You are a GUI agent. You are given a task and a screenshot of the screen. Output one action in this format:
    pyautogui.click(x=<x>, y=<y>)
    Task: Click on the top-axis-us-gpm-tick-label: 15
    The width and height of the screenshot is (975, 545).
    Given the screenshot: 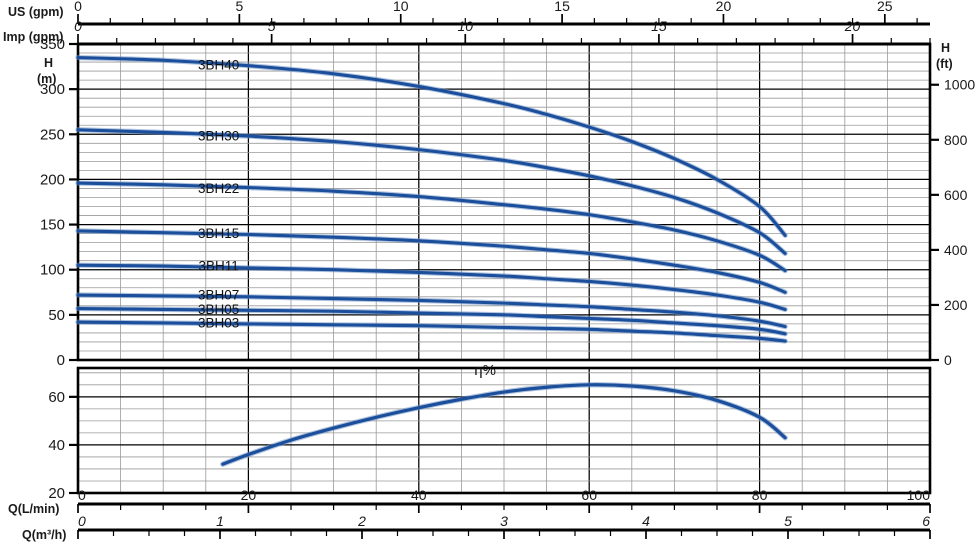 What is the action you would take?
    pyautogui.click(x=562, y=7)
    